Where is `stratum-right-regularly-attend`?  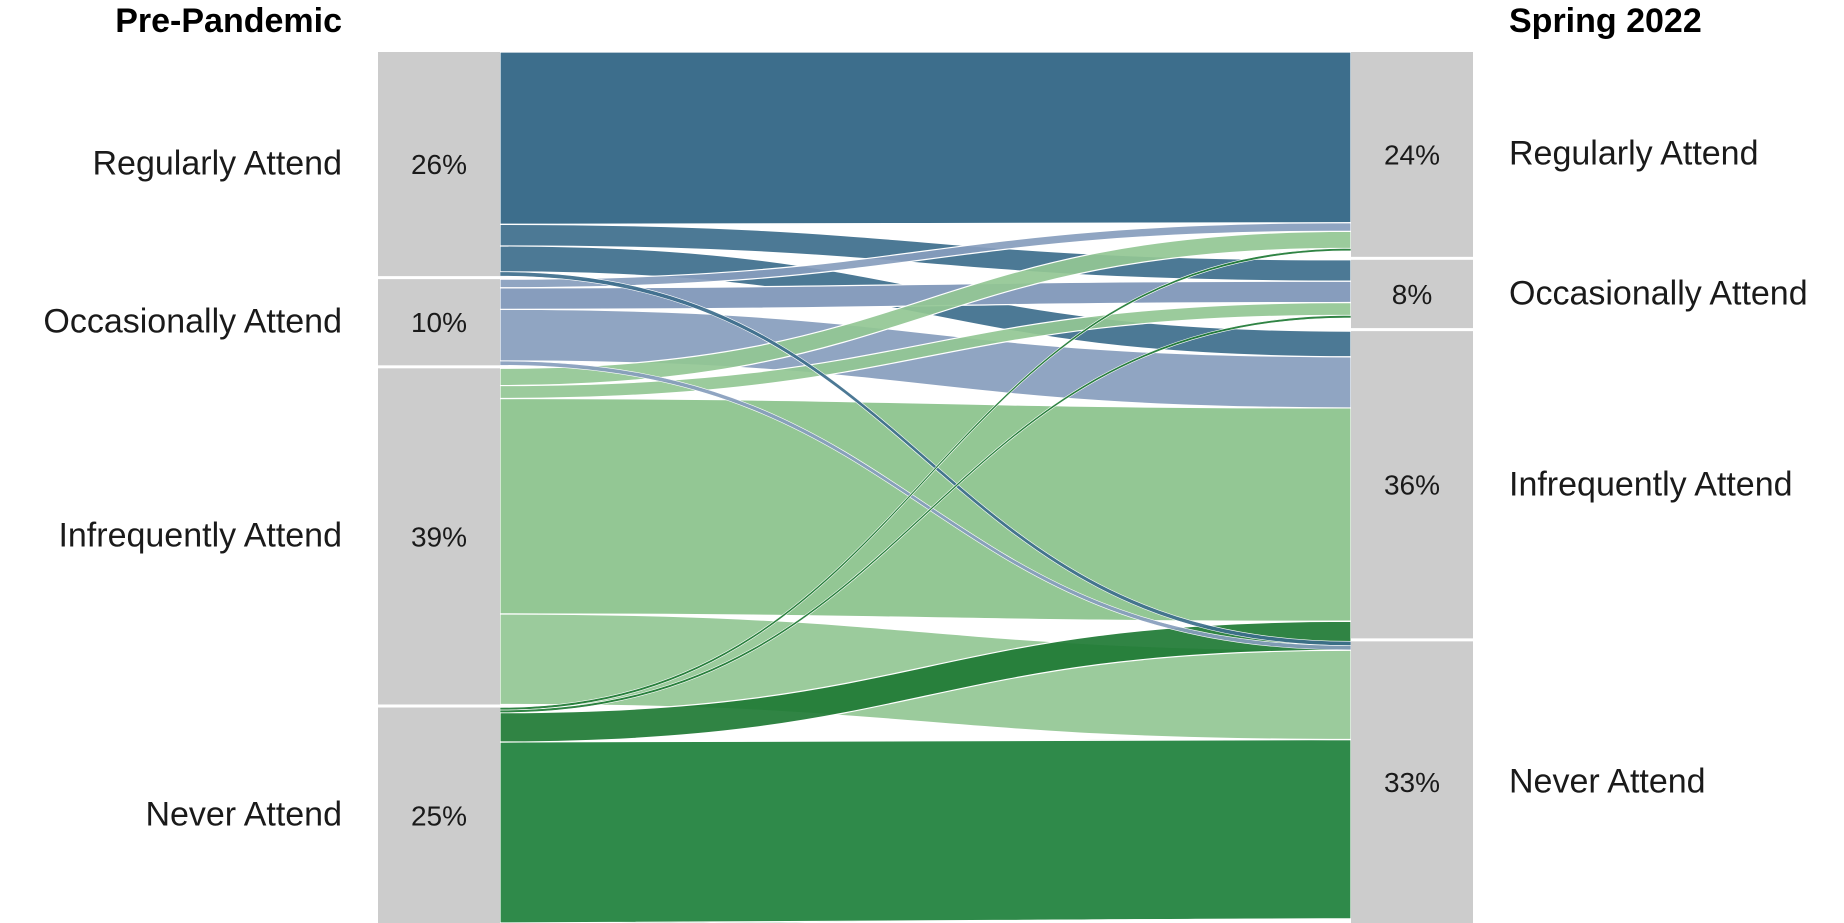 stratum-right-regularly-attend is located at coordinates (1412, 154).